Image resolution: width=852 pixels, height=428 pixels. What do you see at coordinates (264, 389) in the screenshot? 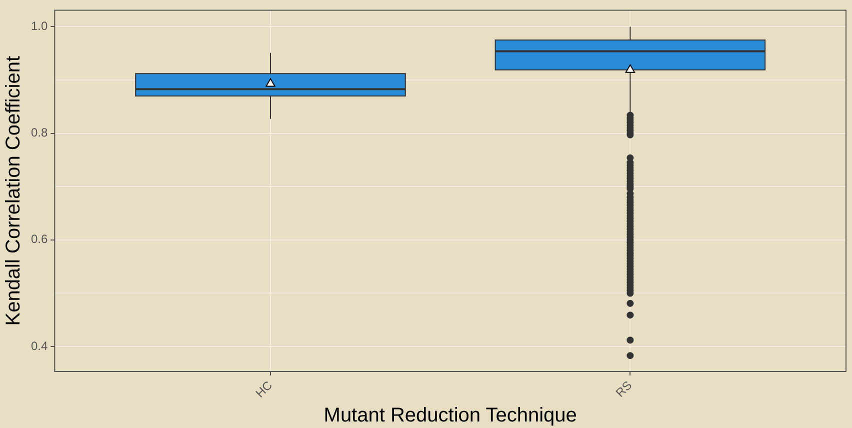
I see `x-tick-label: HC` at bounding box center [264, 389].